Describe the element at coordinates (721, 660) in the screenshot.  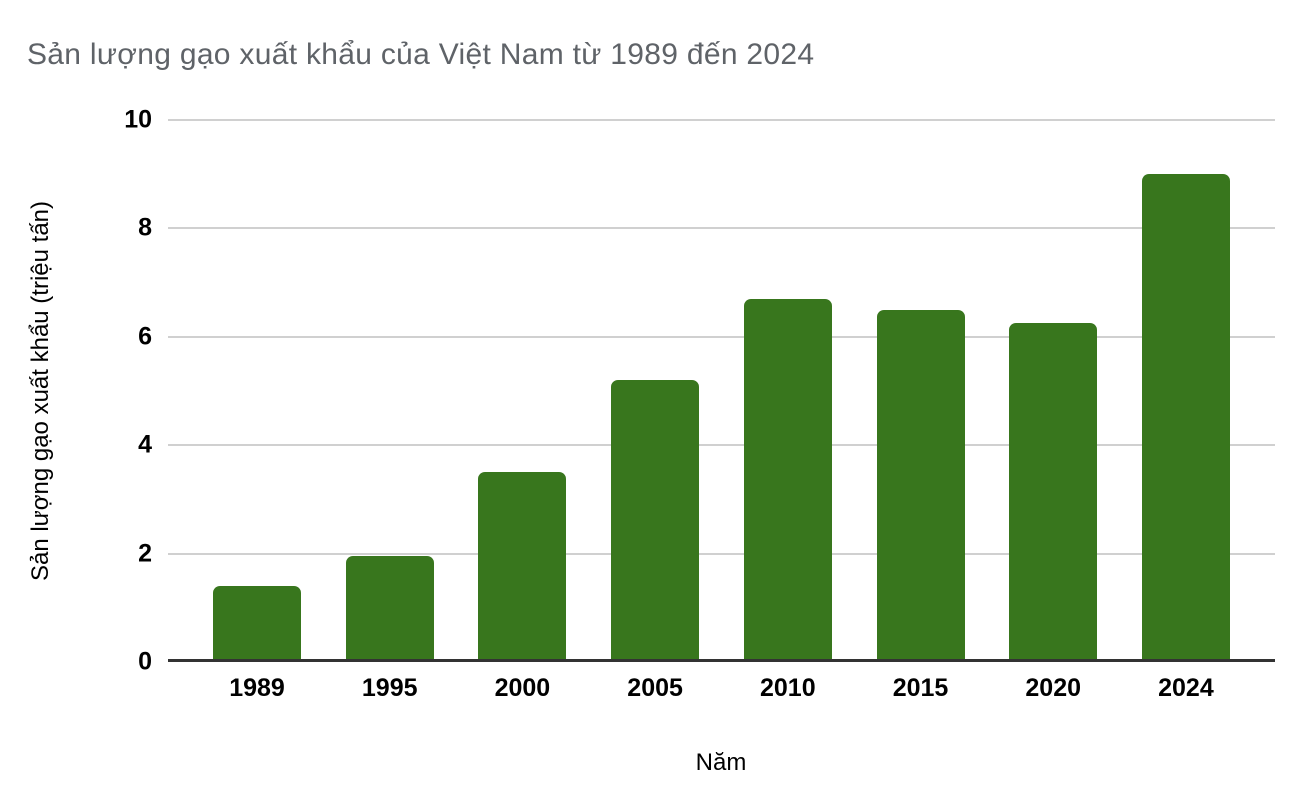
I see `x-axis-line` at that location.